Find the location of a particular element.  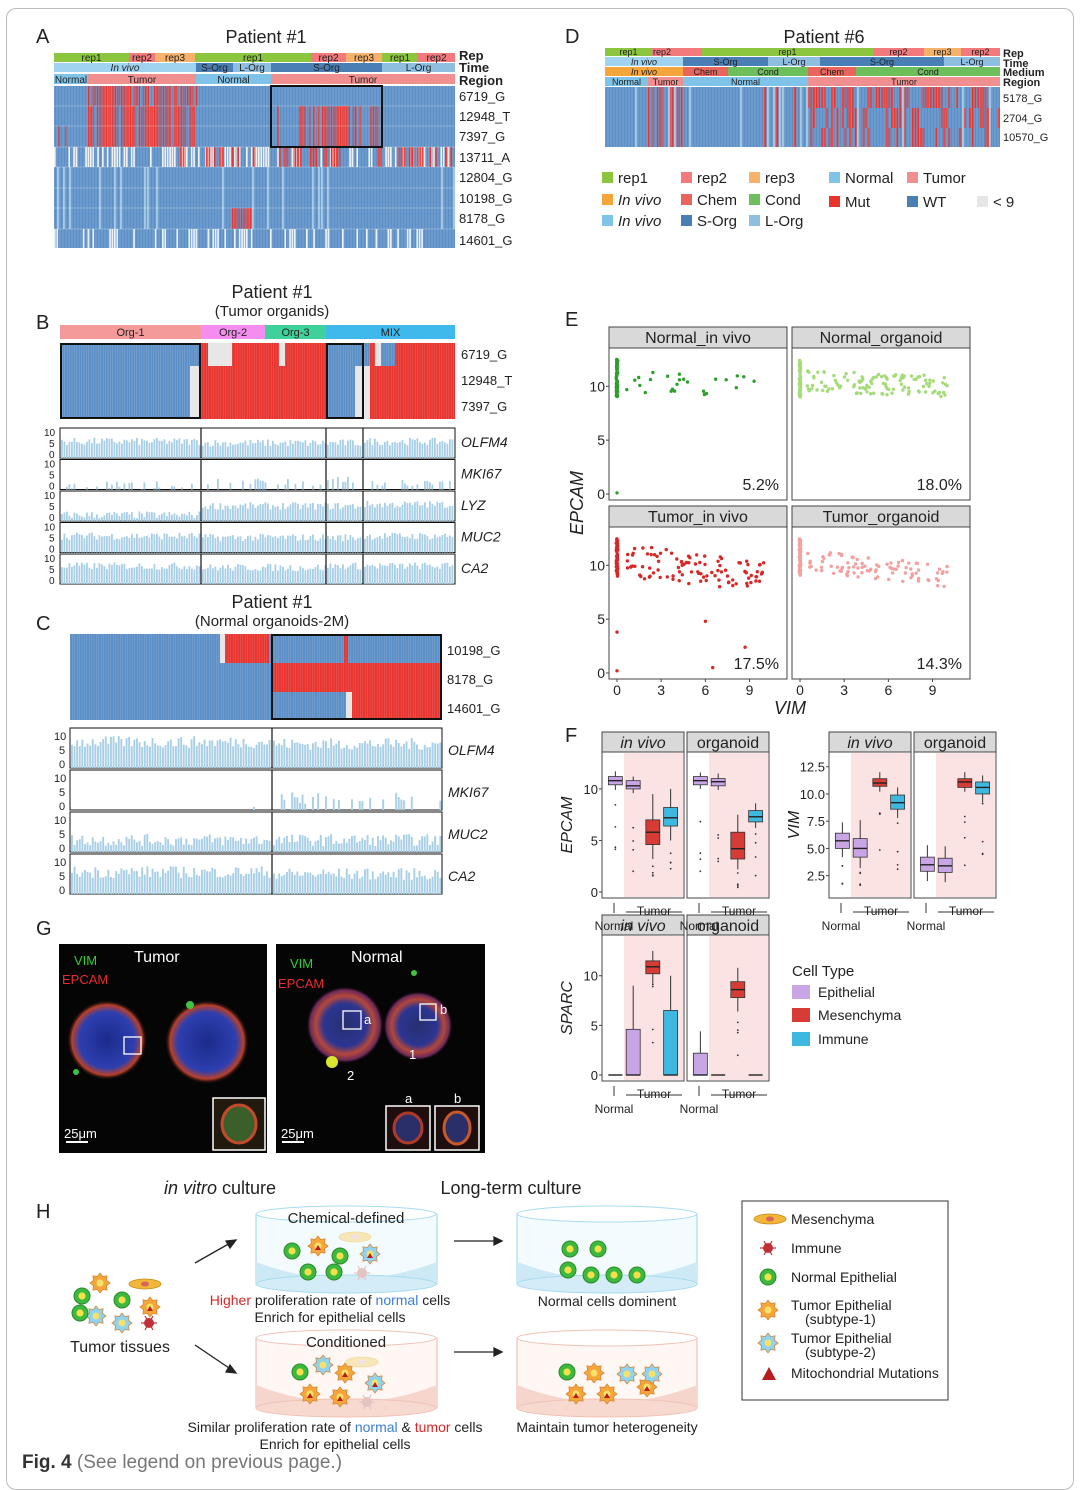

mito-mutation-marker is located at coordinates (150, 1308).